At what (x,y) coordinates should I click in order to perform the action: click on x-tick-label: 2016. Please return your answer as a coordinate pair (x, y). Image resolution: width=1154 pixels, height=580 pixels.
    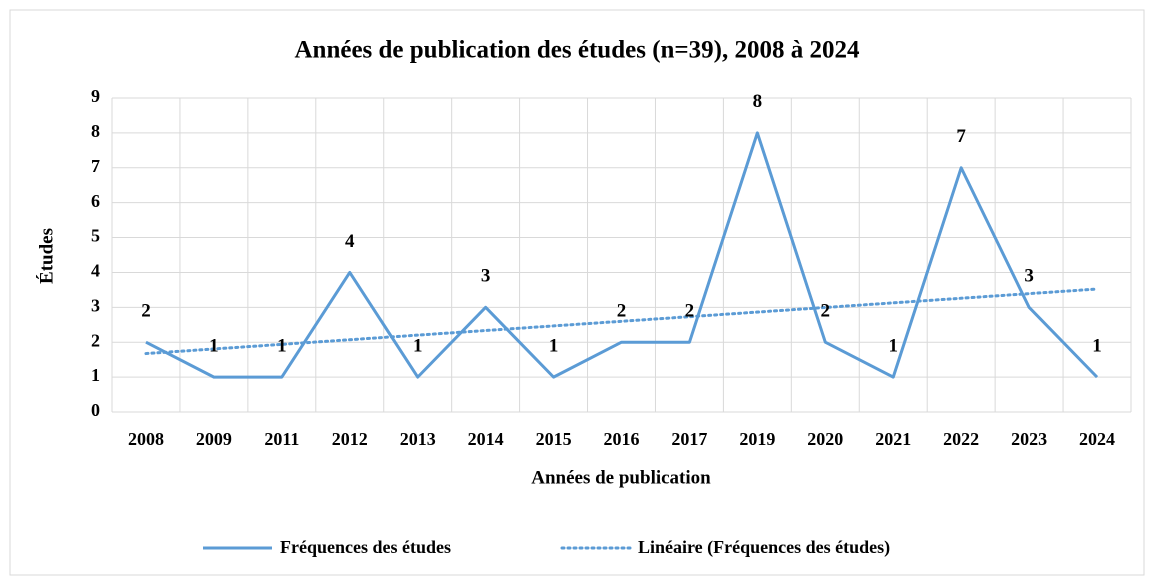
    Looking at the image, I should click on (622, 439).